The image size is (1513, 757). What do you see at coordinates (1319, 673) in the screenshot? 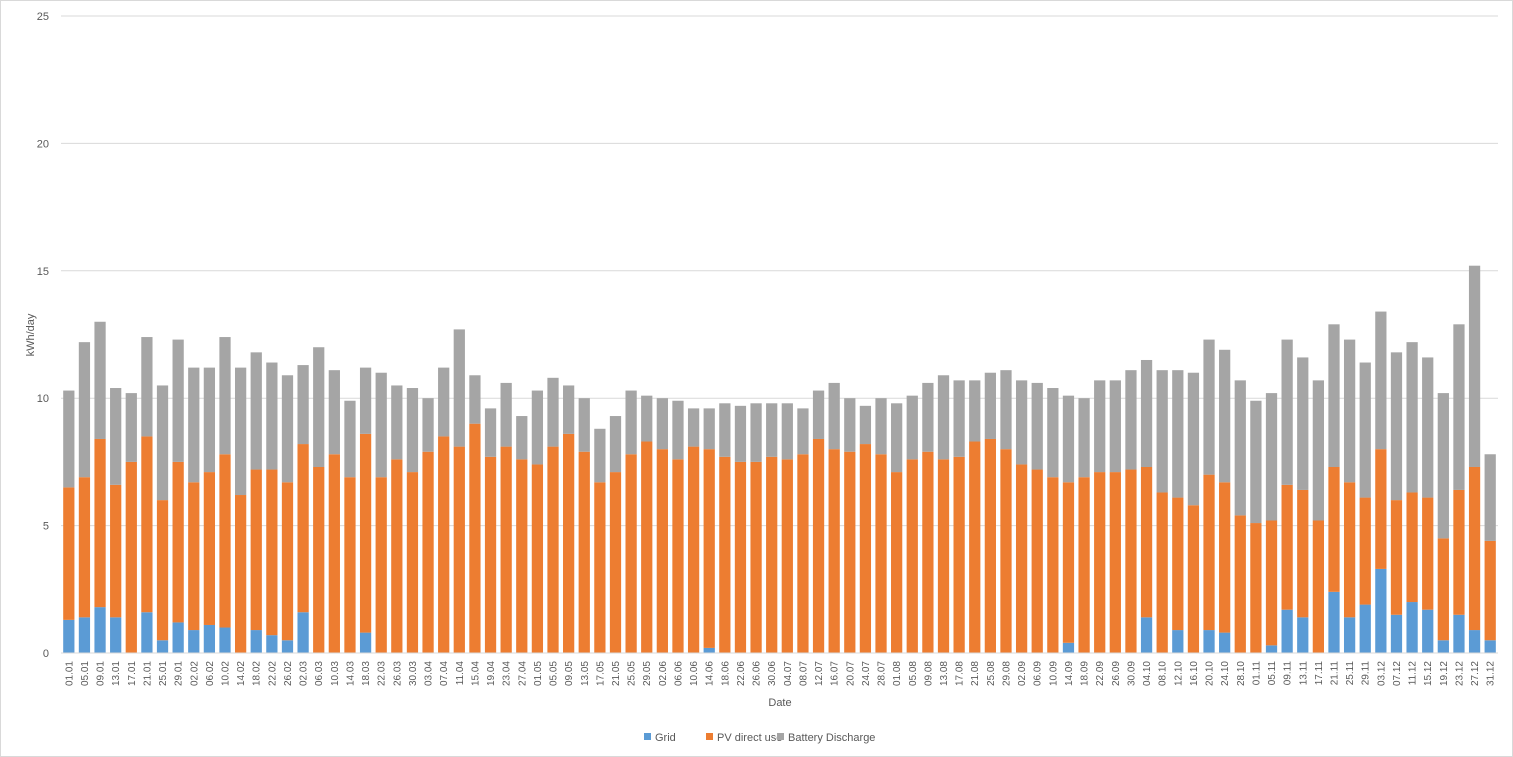
I see `x-tick-label: 17.11` at bounding box center [1319, 673].